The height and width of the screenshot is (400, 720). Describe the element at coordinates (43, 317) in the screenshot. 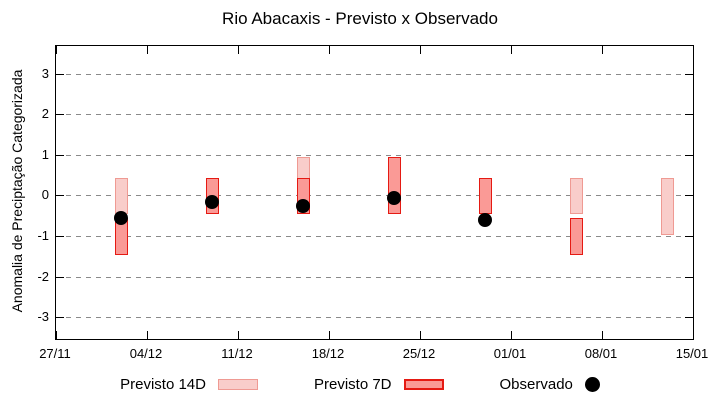

I see `y-tick-label: -3` at that location.